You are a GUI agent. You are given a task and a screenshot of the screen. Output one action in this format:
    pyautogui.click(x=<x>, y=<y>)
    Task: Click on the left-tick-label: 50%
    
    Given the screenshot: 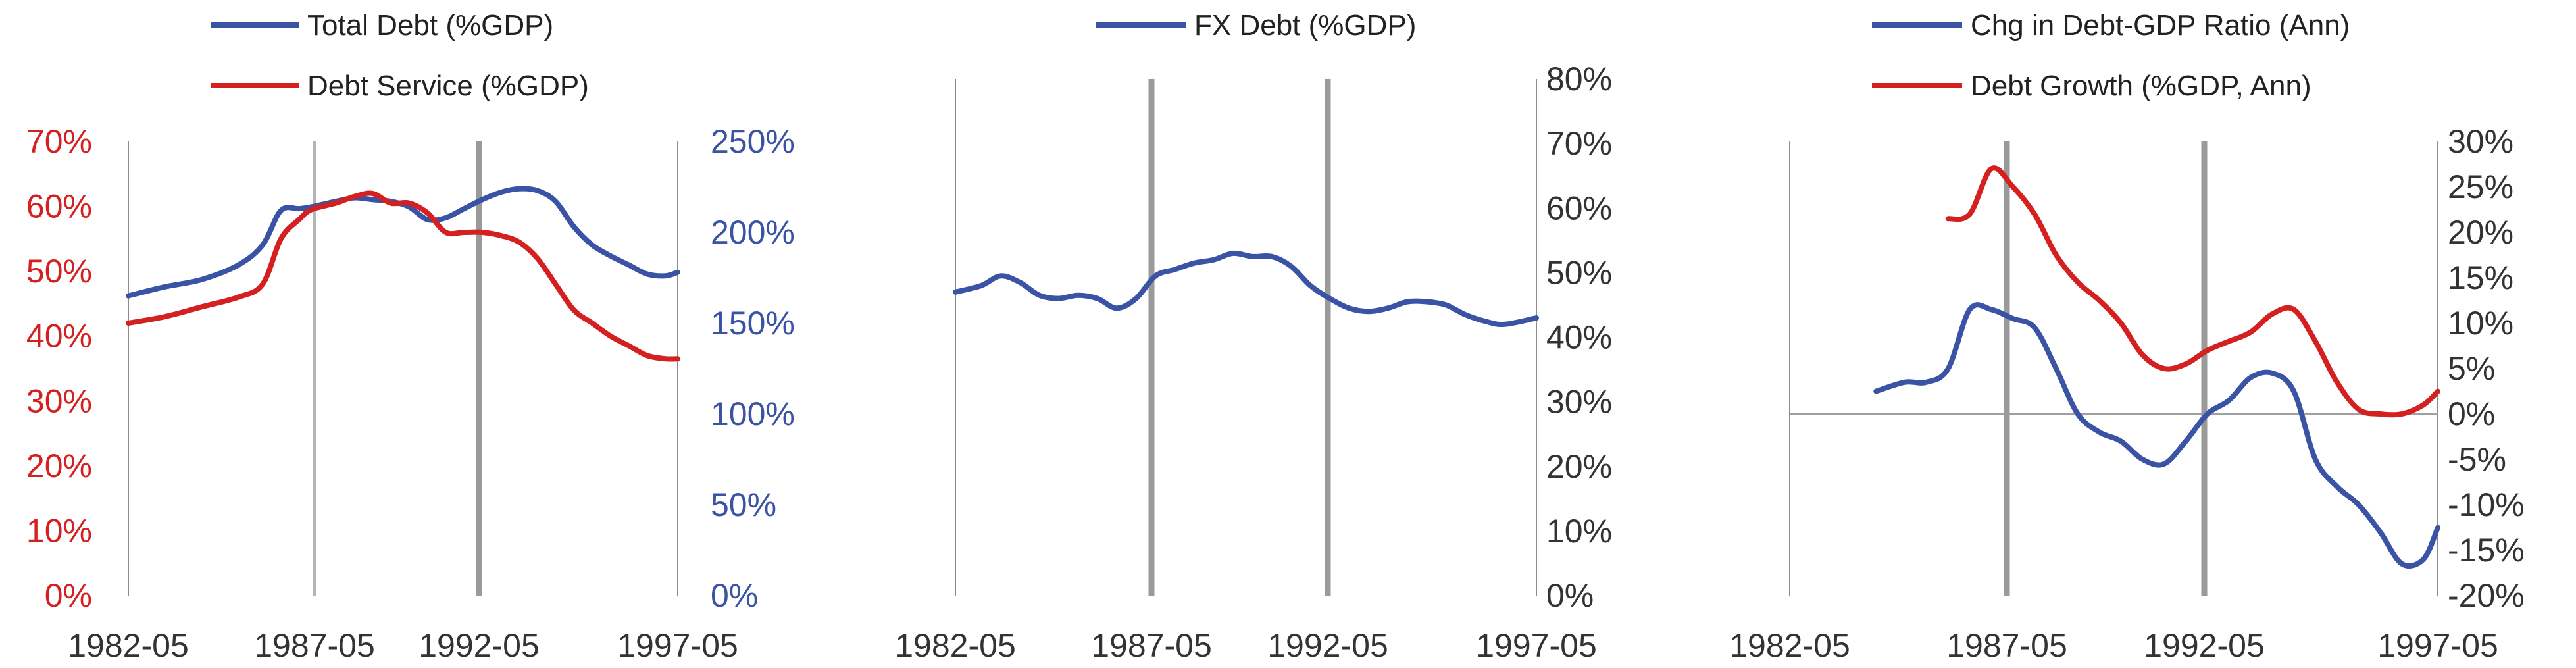 What is the action you would take?
    pyautogui.click(x=59, y=271)
    